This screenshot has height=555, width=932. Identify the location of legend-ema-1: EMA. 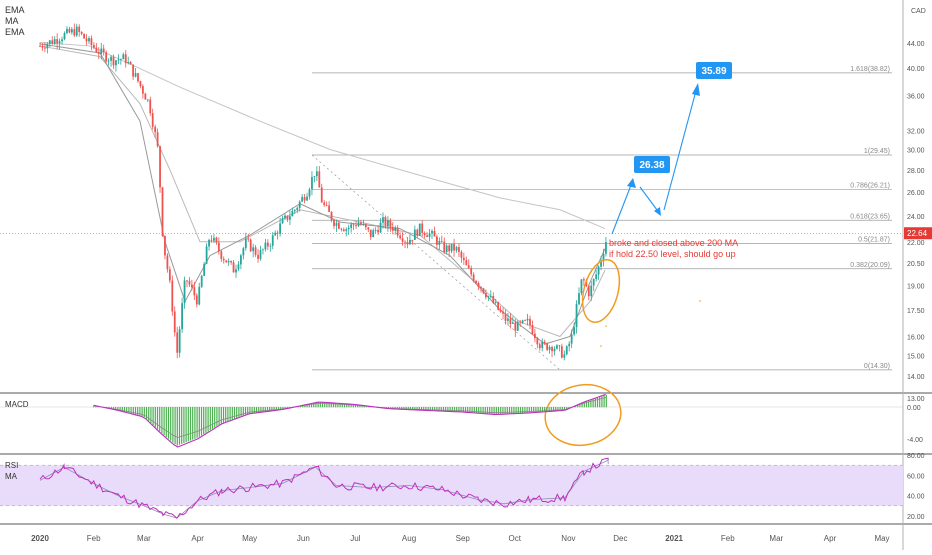
(15, 10).